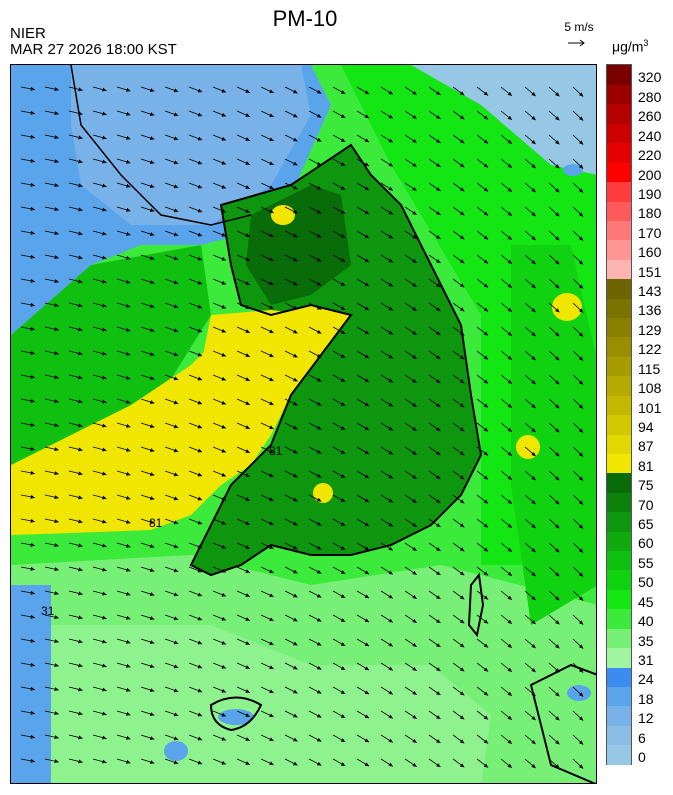  Describe the element at coordinates (642, 757) in the screenshot. I see `legend-tick-label: 0` at that location.